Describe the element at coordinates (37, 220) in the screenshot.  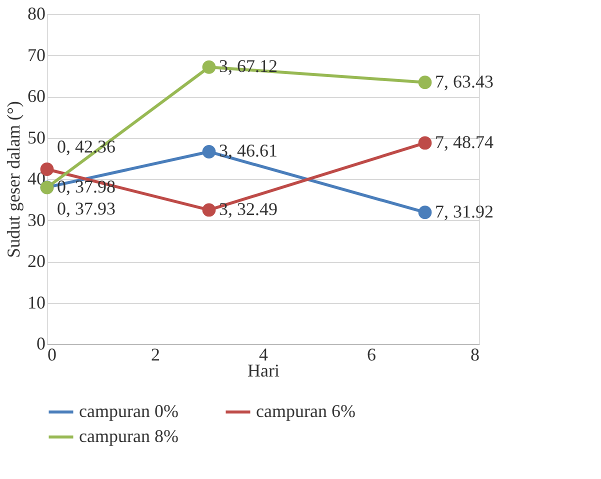
I see `y-tick-label: 30` at that location.